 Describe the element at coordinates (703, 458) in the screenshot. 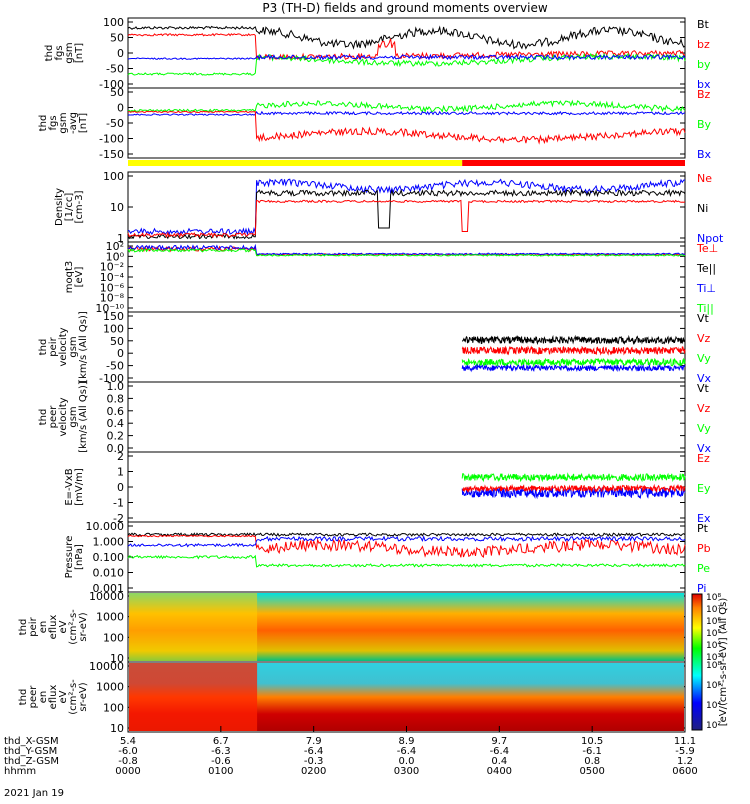

I see `legend-entry: Ez` at that location.